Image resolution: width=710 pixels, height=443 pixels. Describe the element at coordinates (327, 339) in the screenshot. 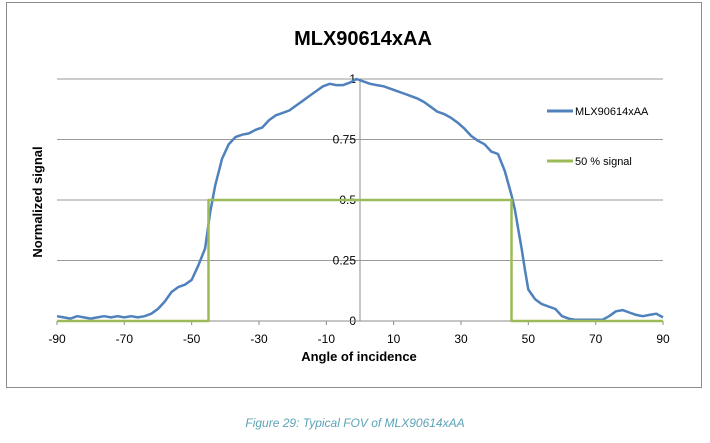

I see `x-tick-label: -10` at that location.